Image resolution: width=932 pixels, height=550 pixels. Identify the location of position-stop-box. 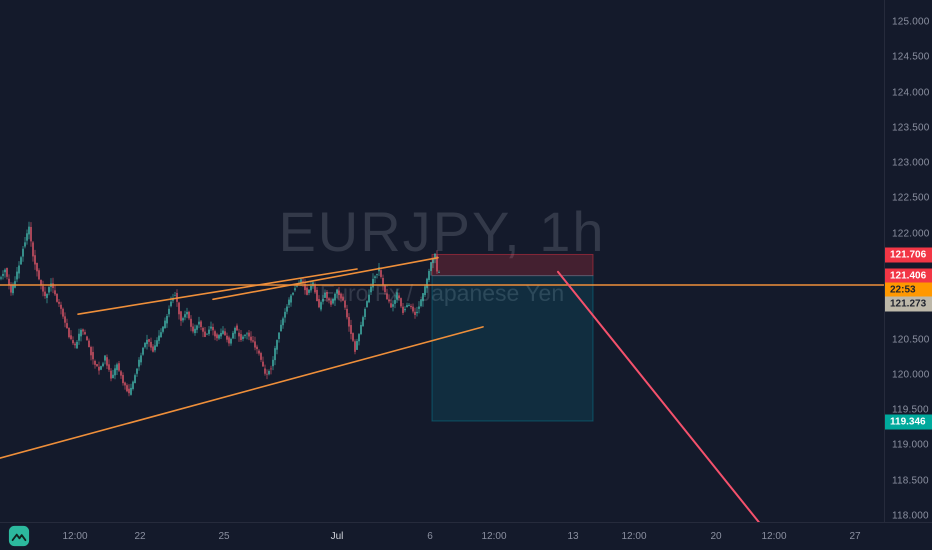
(512, 265).